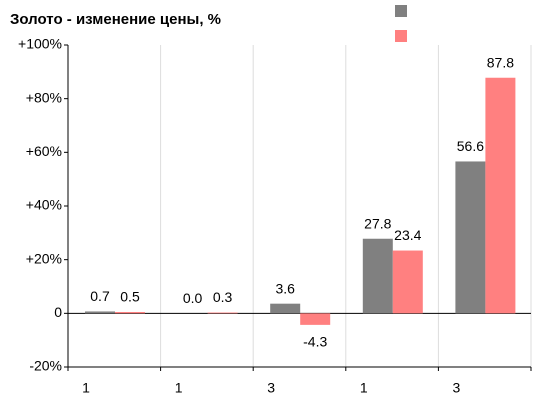 The image size is (533, 405). What do you see at coordinates (470, 146) in the screenshot?
I see `data-label: 56.6` at bounding box center [470, 146].